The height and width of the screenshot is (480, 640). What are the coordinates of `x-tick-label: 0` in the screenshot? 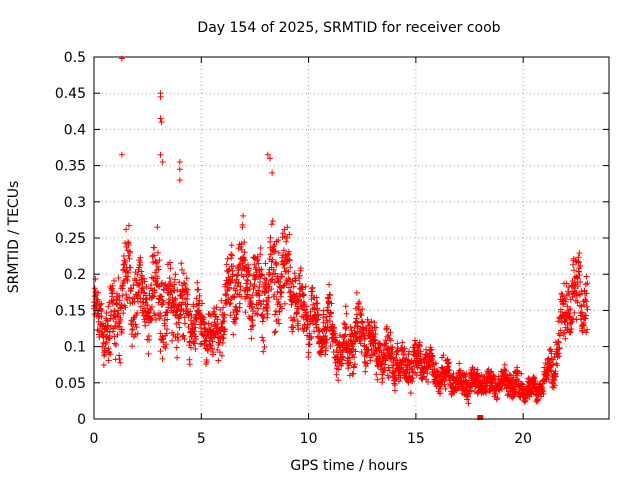 It's located at (94, 439).